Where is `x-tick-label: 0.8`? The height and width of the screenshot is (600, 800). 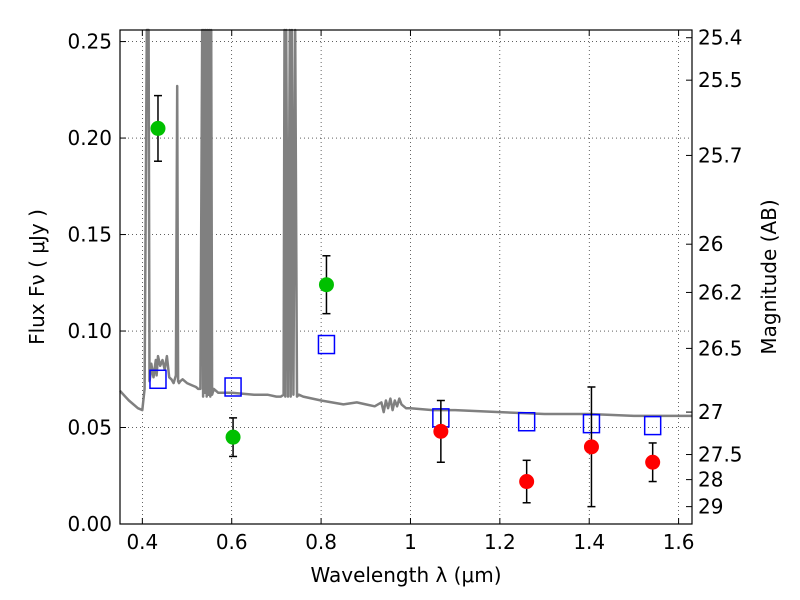
x-tick-label: 0.8 is located at coordinates (321, 542).